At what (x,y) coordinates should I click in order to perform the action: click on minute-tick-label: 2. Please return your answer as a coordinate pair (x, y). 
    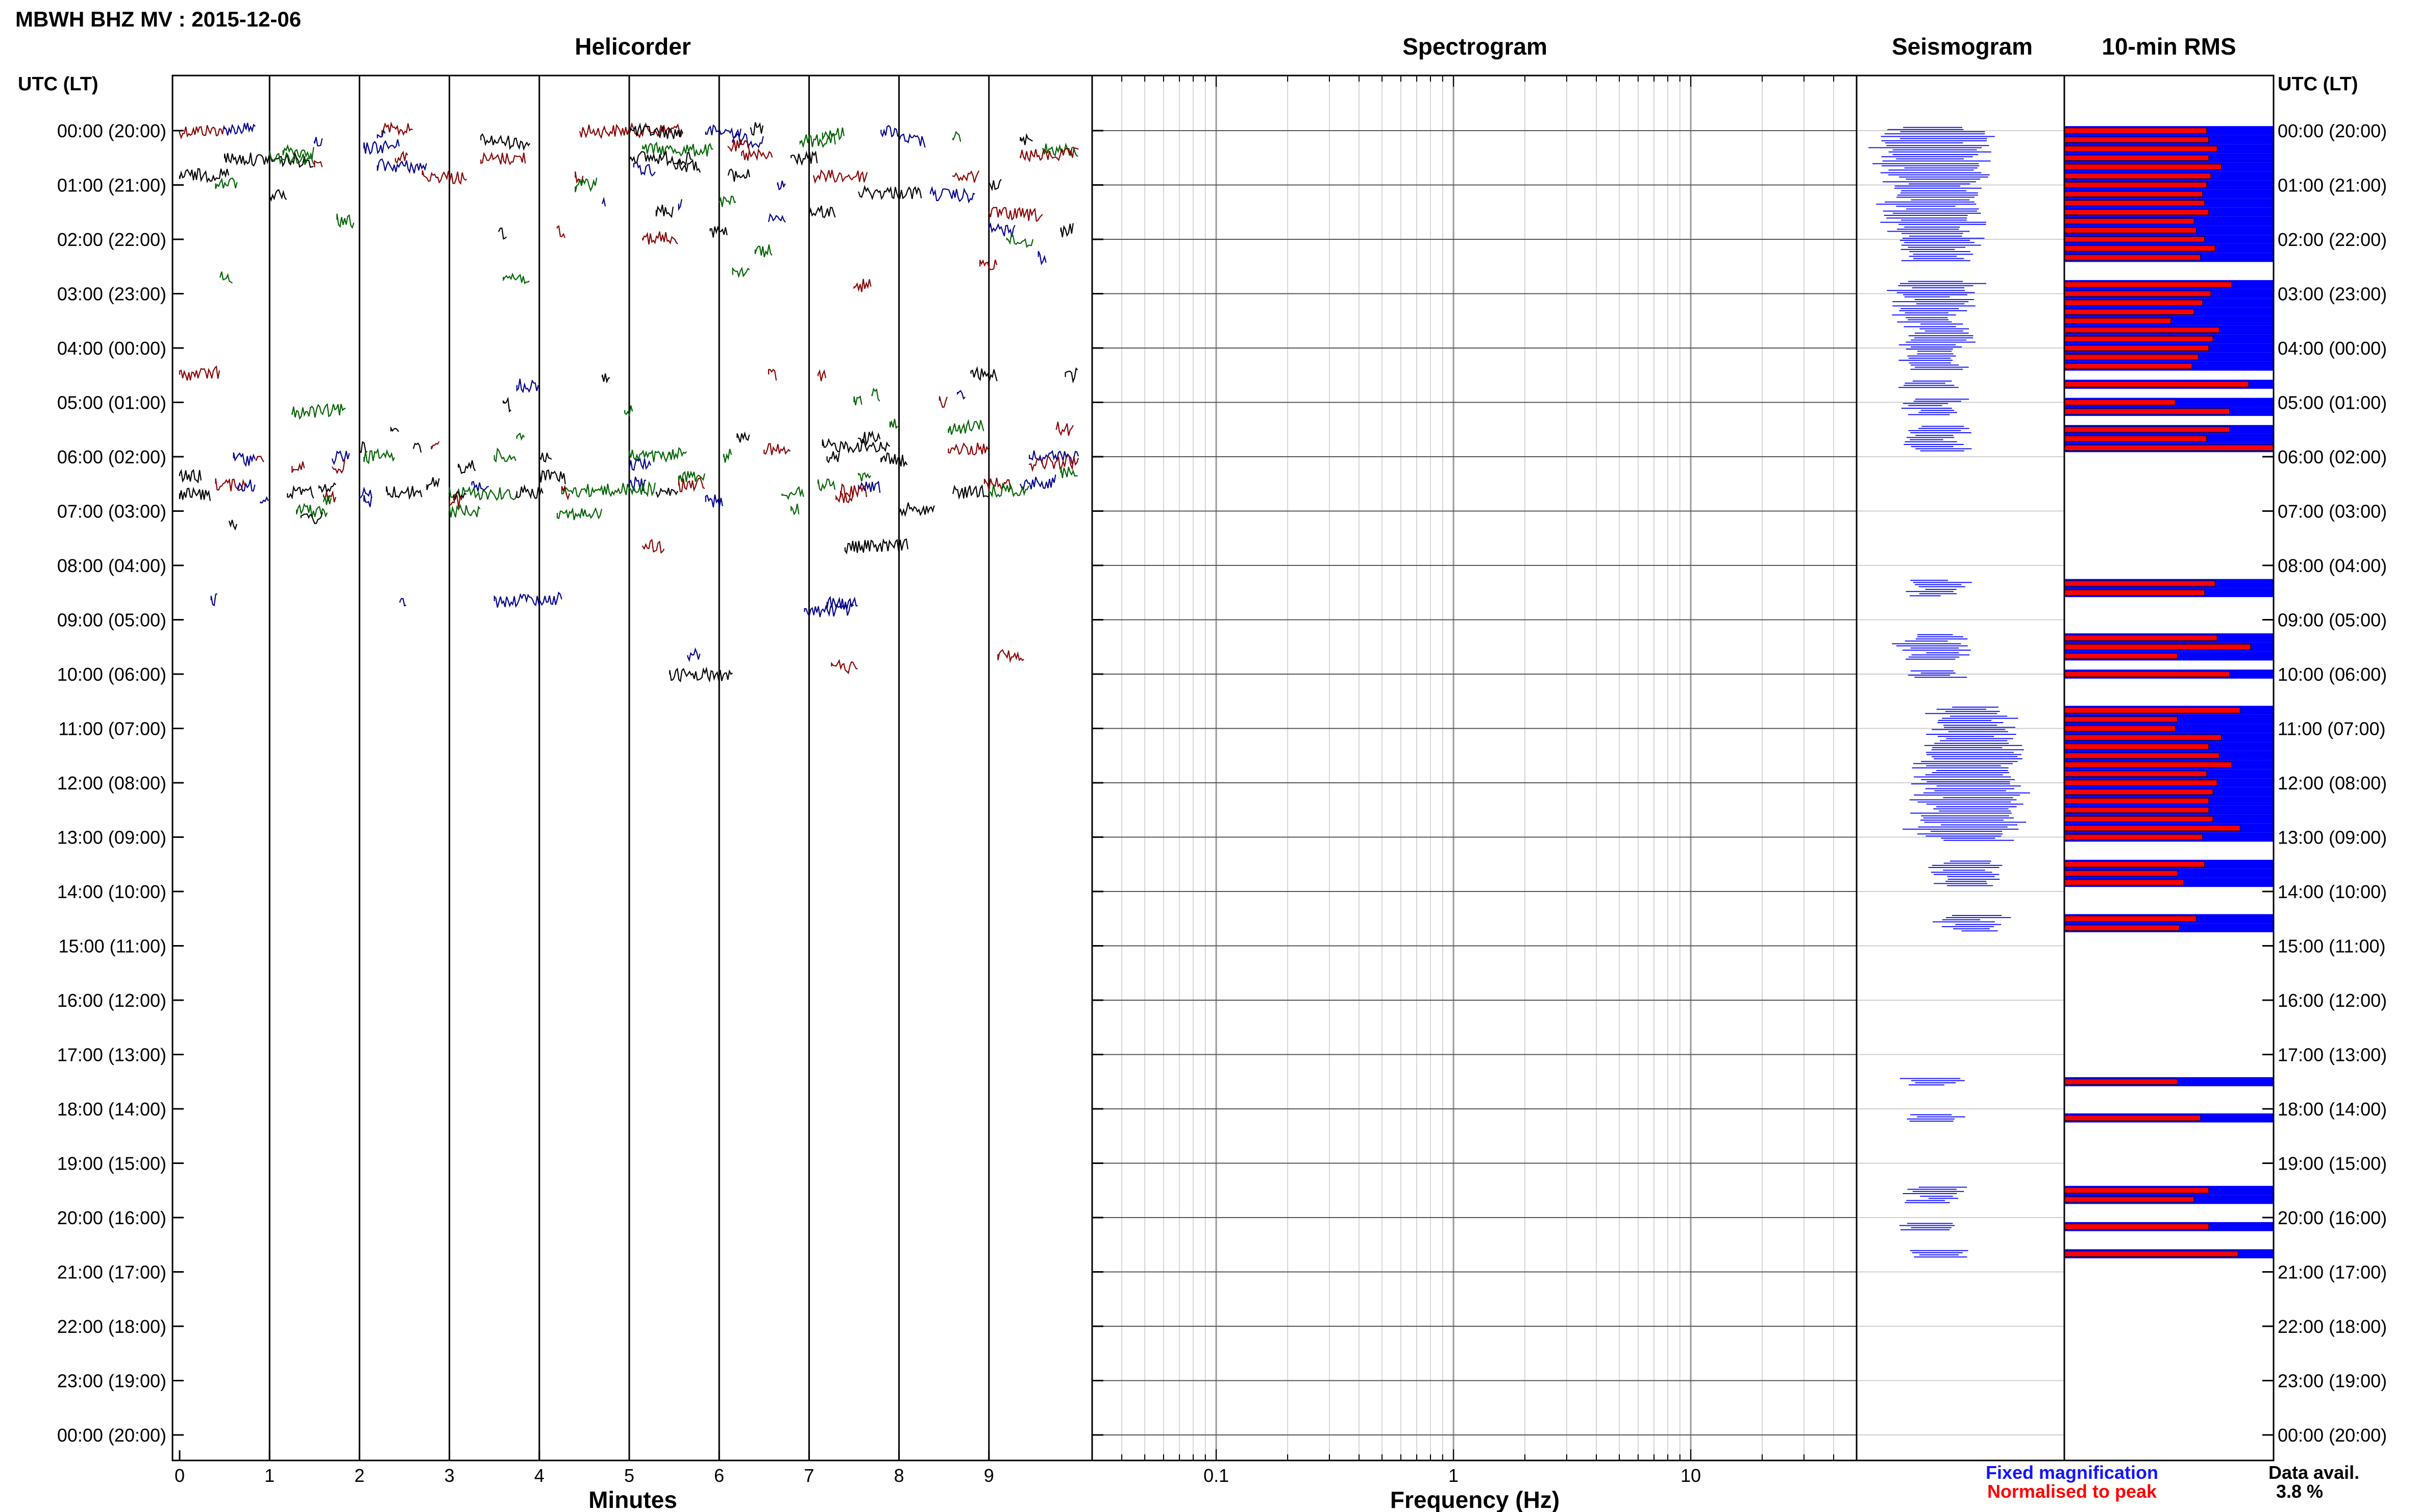
    Looking at the image, I should click on (359, 1475).